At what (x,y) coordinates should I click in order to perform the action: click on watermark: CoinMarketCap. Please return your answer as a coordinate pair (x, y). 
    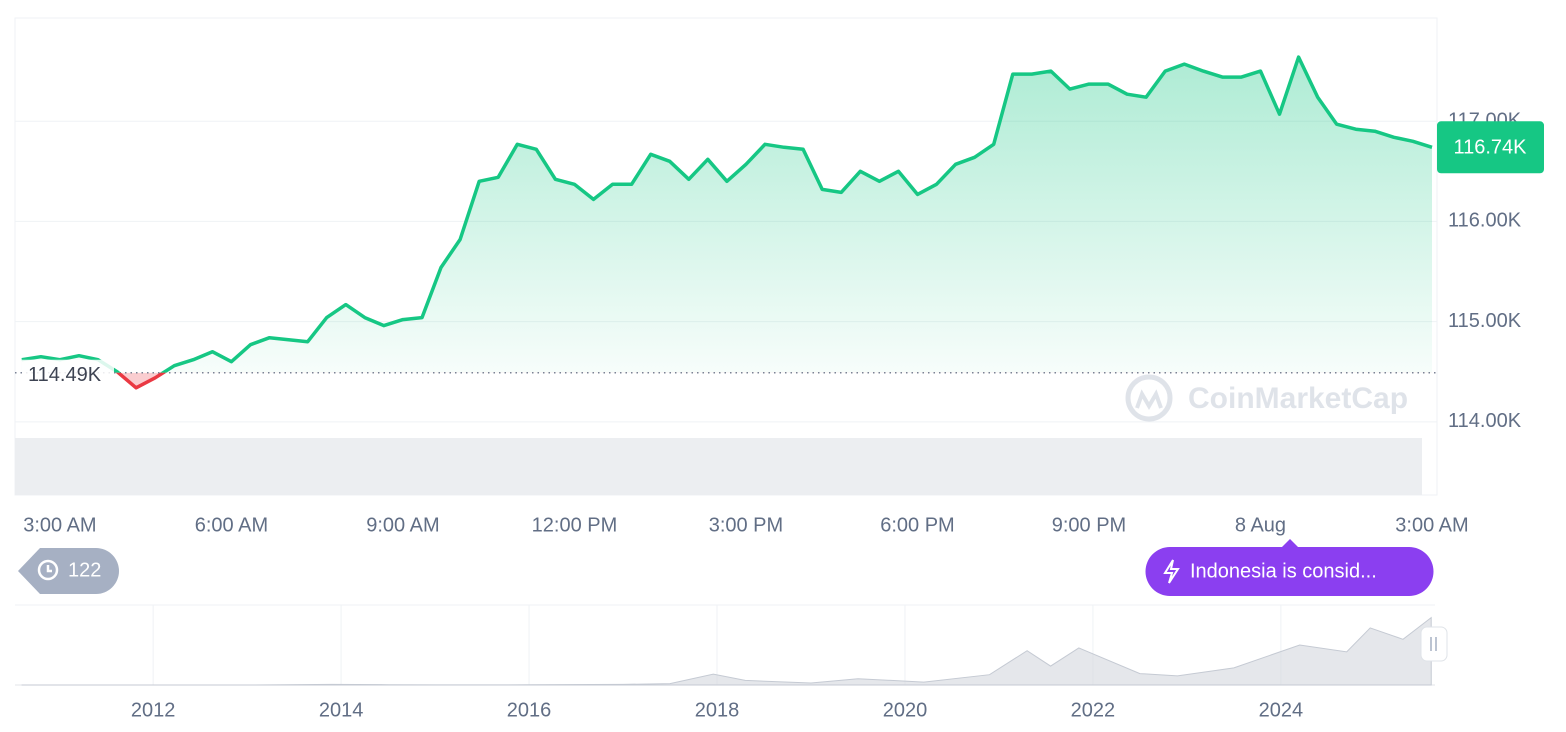
    Looking at the image, I should click on (1266, 398).